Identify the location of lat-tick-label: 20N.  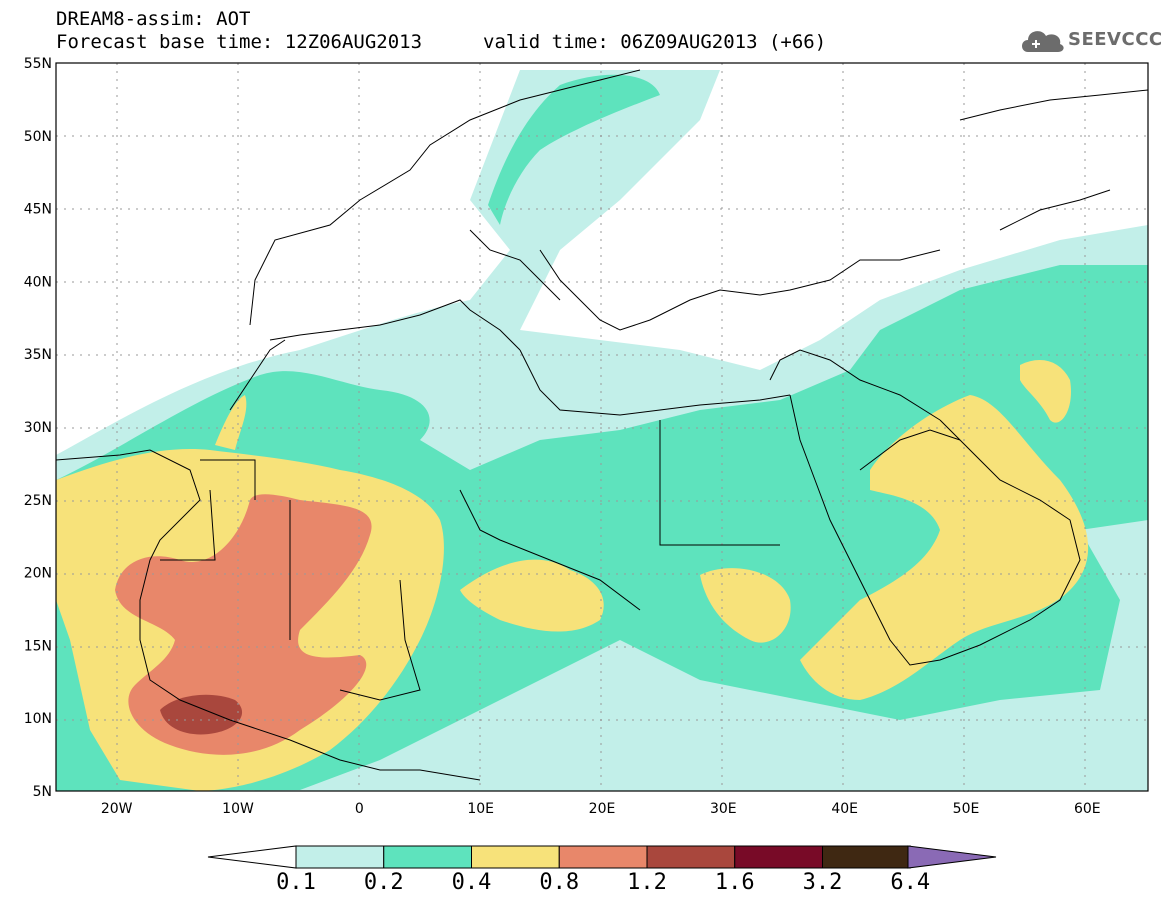
(38, 574).